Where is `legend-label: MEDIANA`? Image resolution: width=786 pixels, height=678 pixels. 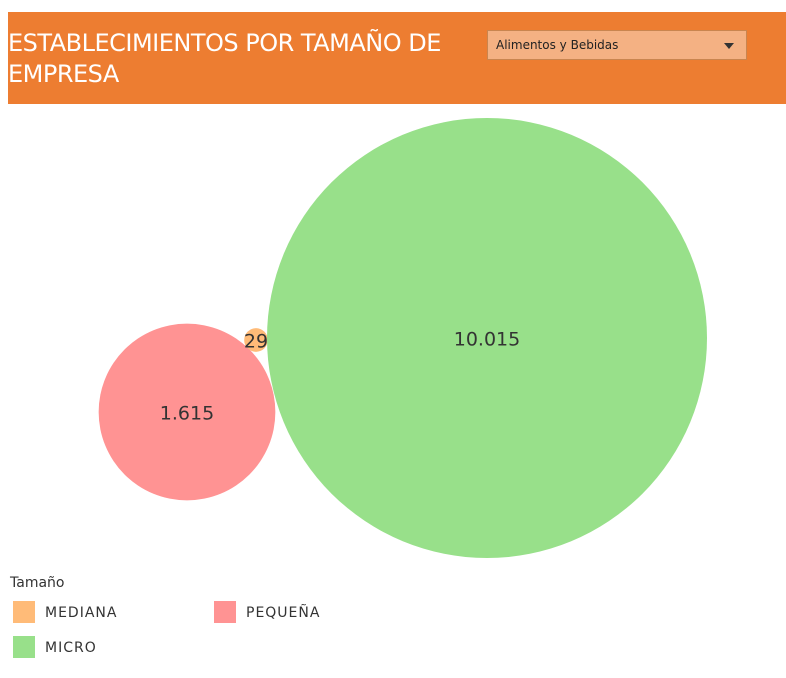 legend-label: MEDIANA is located at coordinates (81, 613).